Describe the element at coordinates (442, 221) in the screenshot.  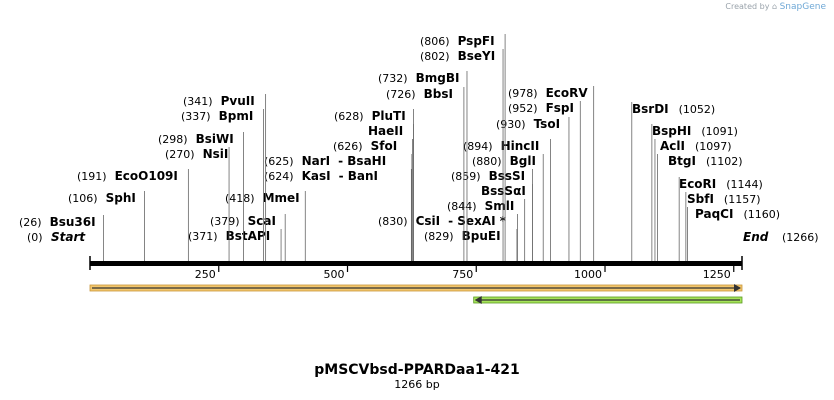
I see `enzyme-site-csii: (830) CsiI - SexAI *` at that location.